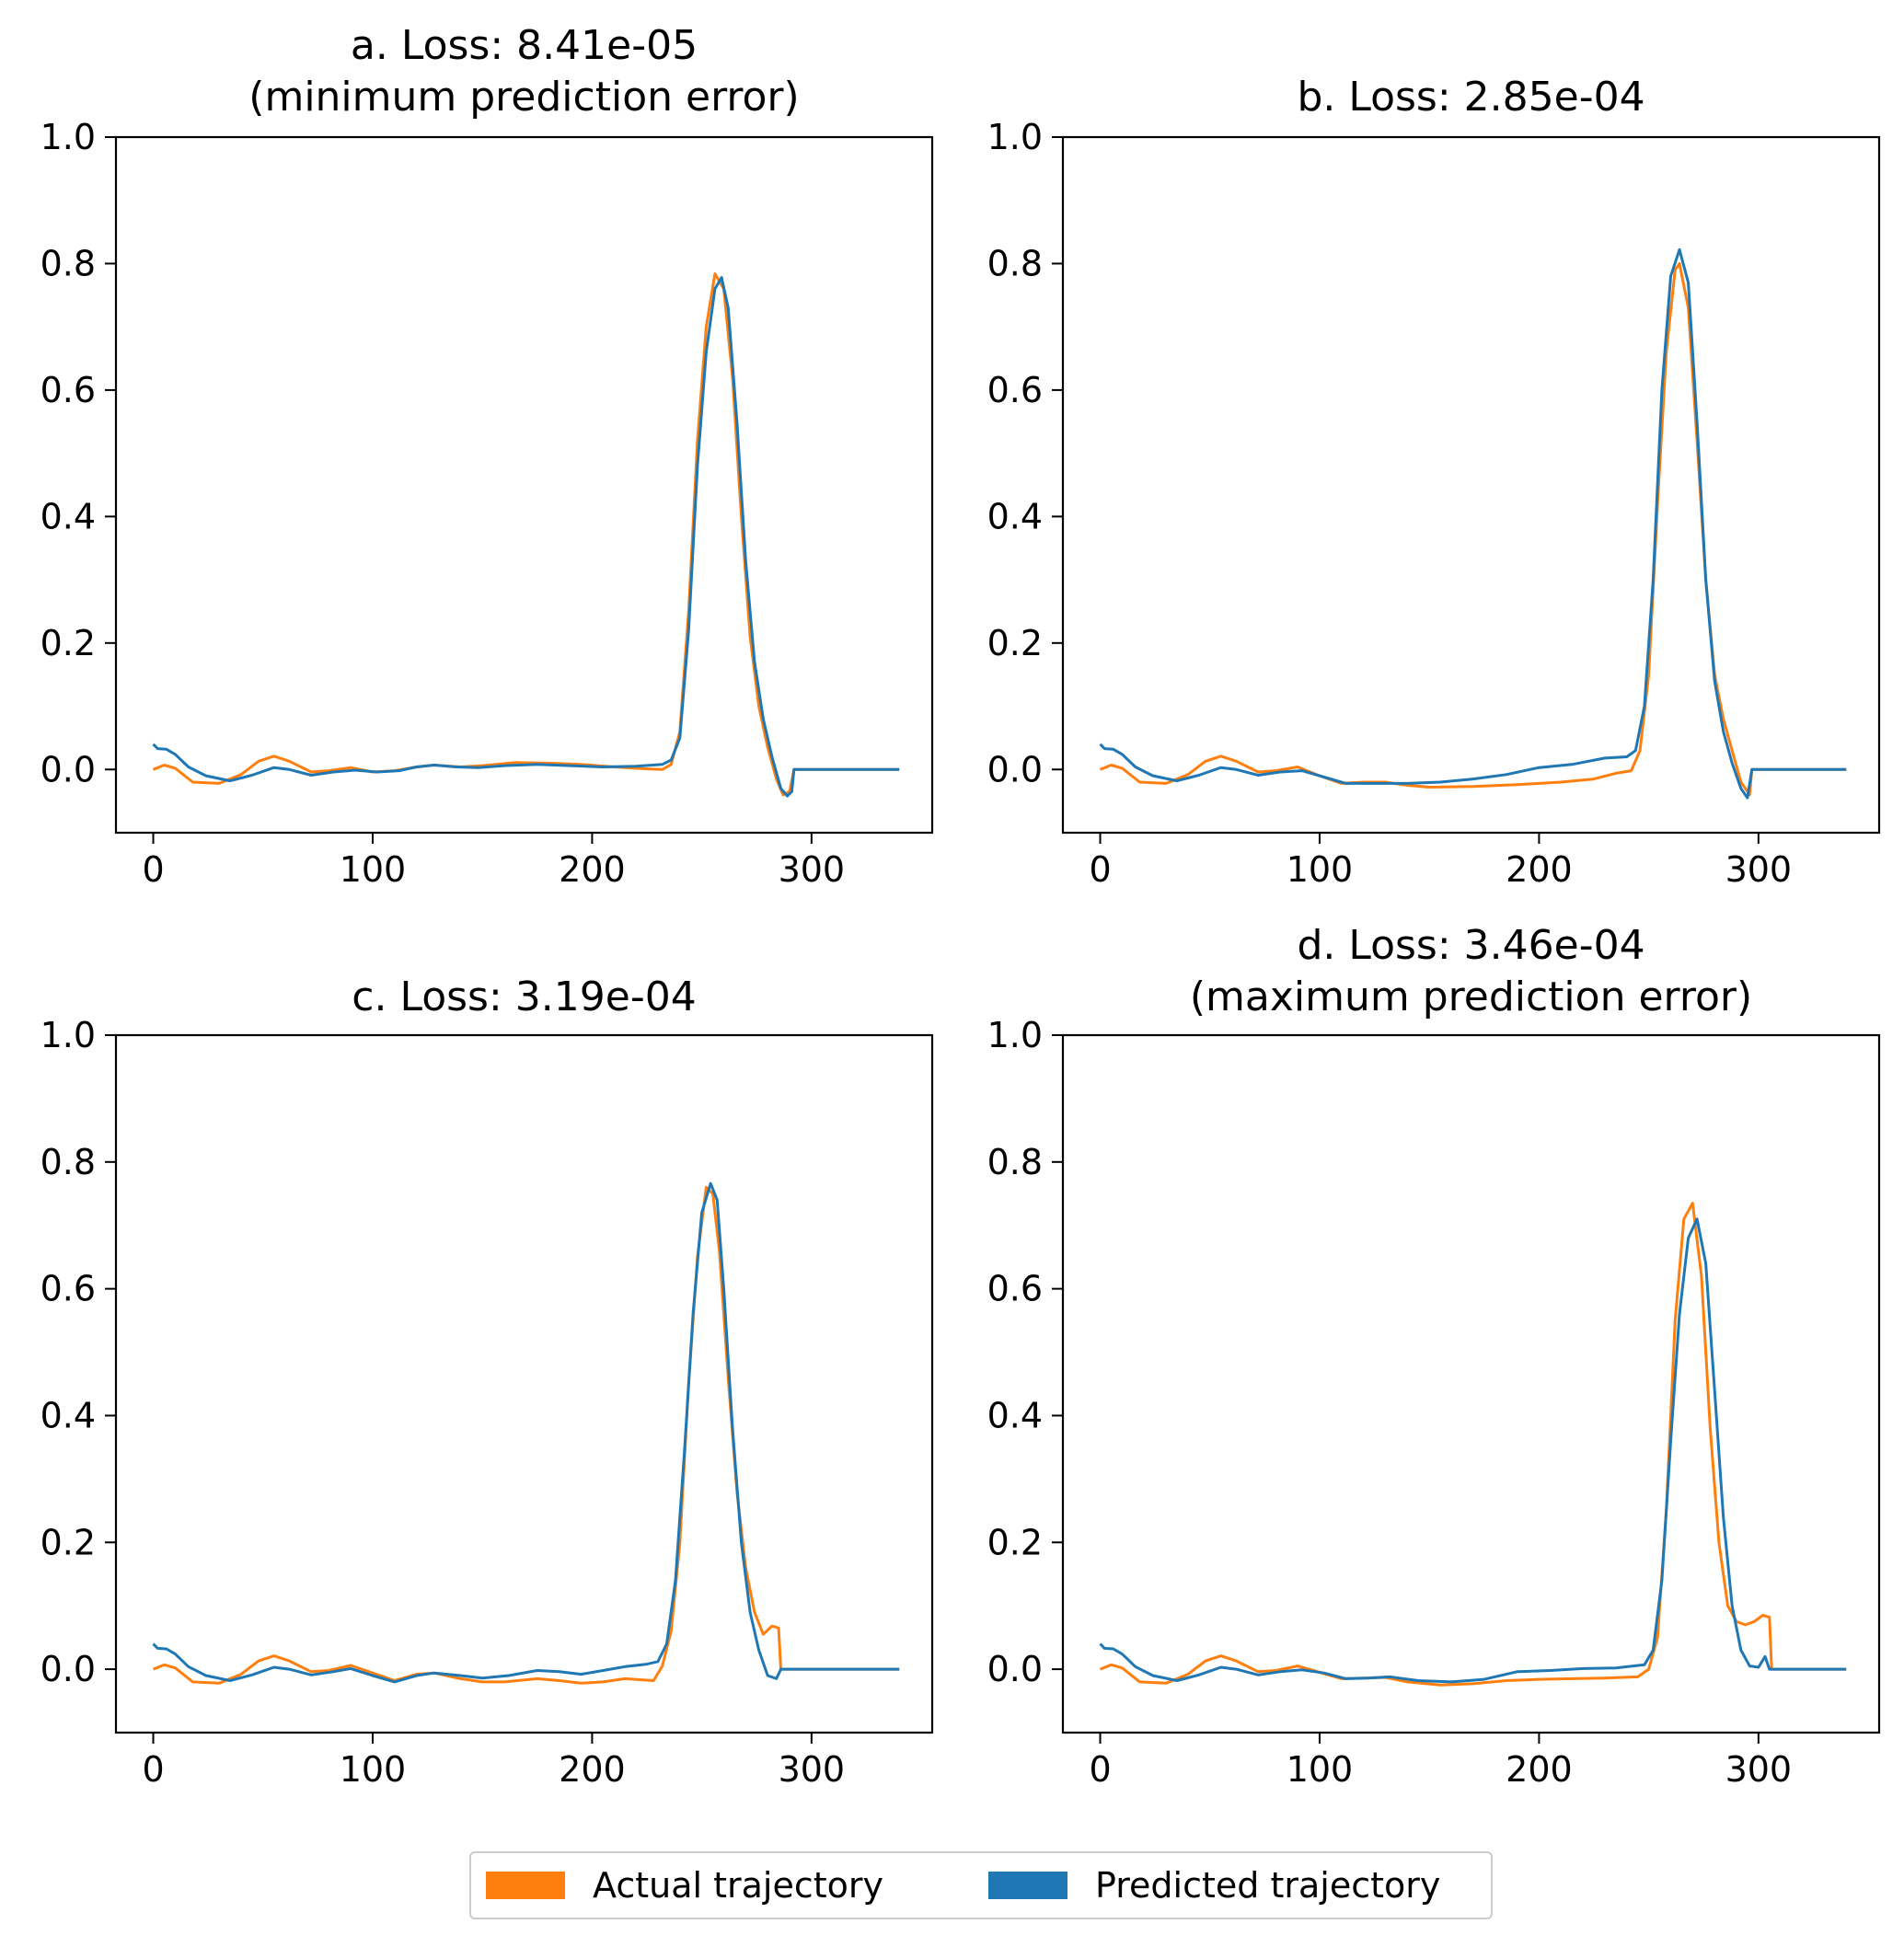 This screenshot has height=1947, width=1904. What do you see at coordinates (68, 1289) in the screenshot?
I see `panel-c-ytick-label: 0.6` at bounding box center [68, 1289].